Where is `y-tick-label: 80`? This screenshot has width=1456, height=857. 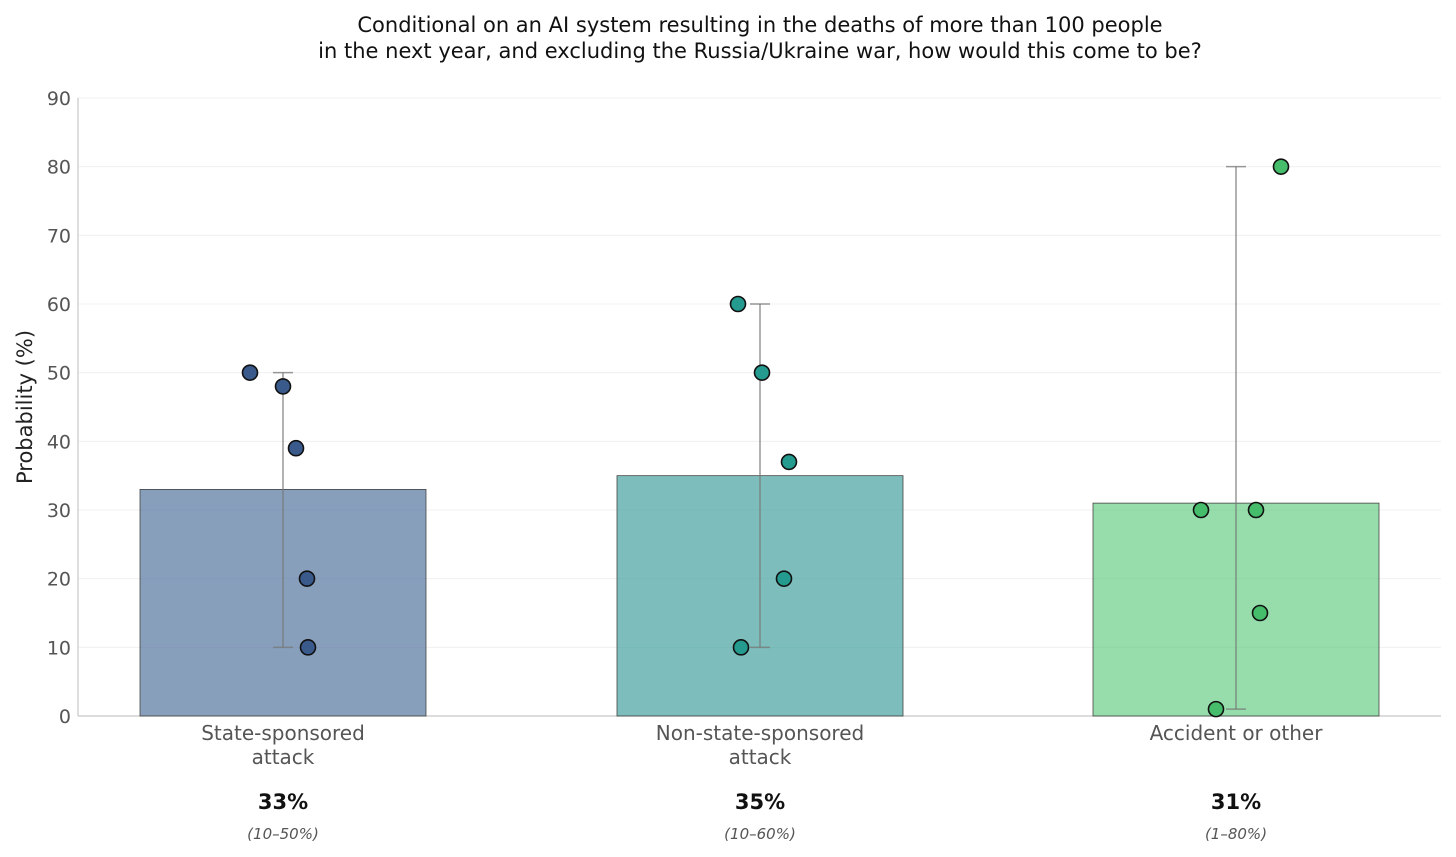 y-tick-label: 80 is located at coordinates (59, 168).